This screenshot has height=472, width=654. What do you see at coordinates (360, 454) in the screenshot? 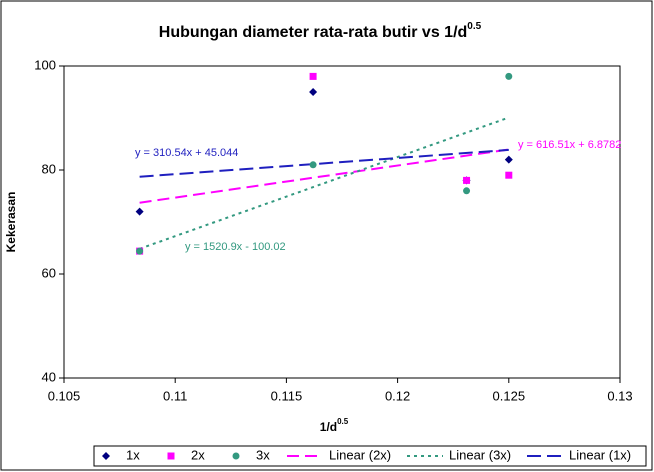
I see `legend-label: Linear (2x)` at bounding box center [360, 454].